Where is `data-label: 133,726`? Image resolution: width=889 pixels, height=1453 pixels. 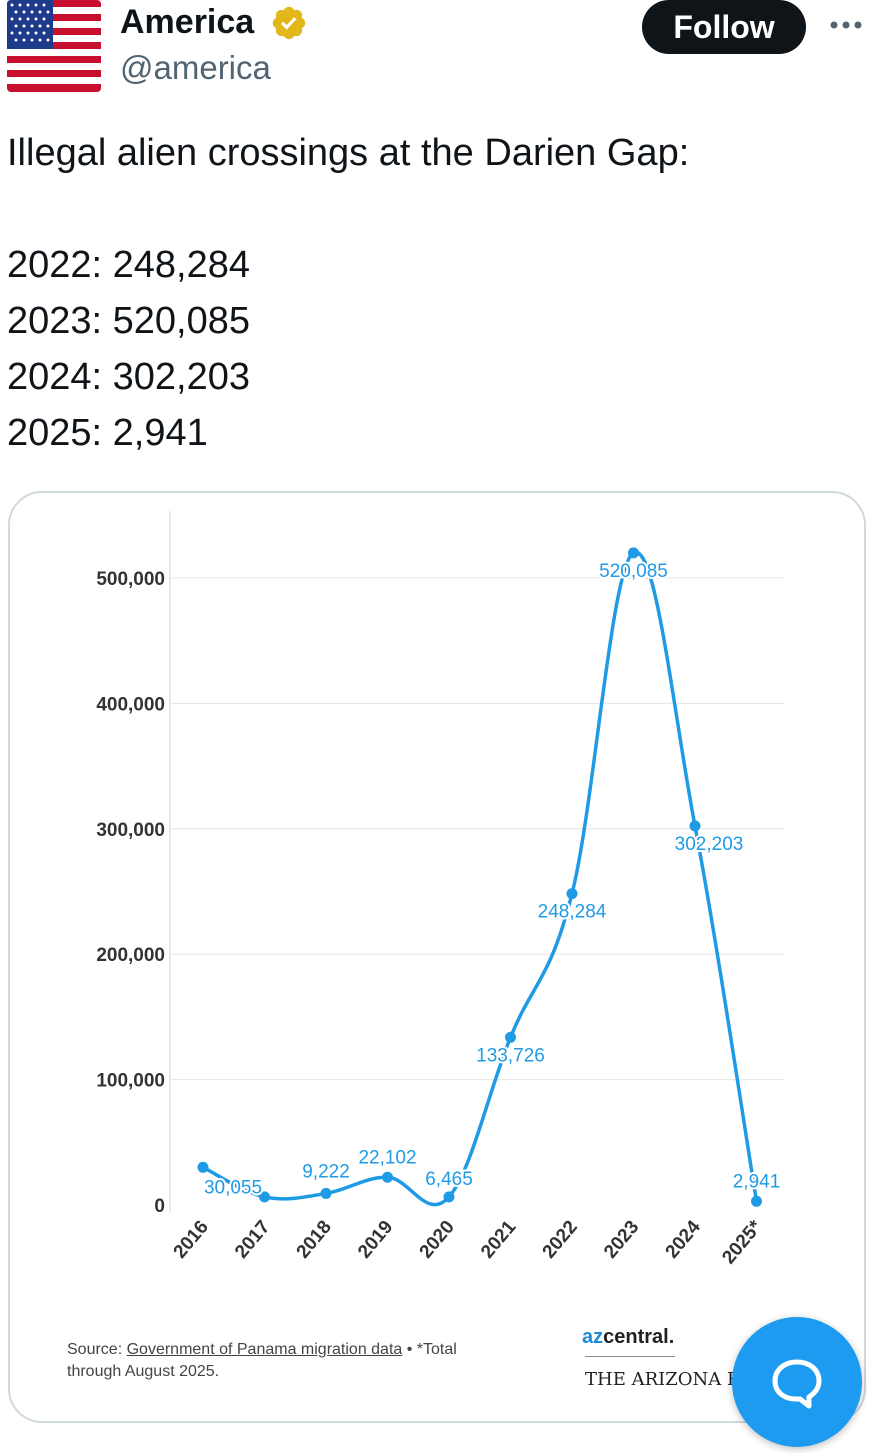 data-label: 133,726 is located at coordinates (510, 1055).